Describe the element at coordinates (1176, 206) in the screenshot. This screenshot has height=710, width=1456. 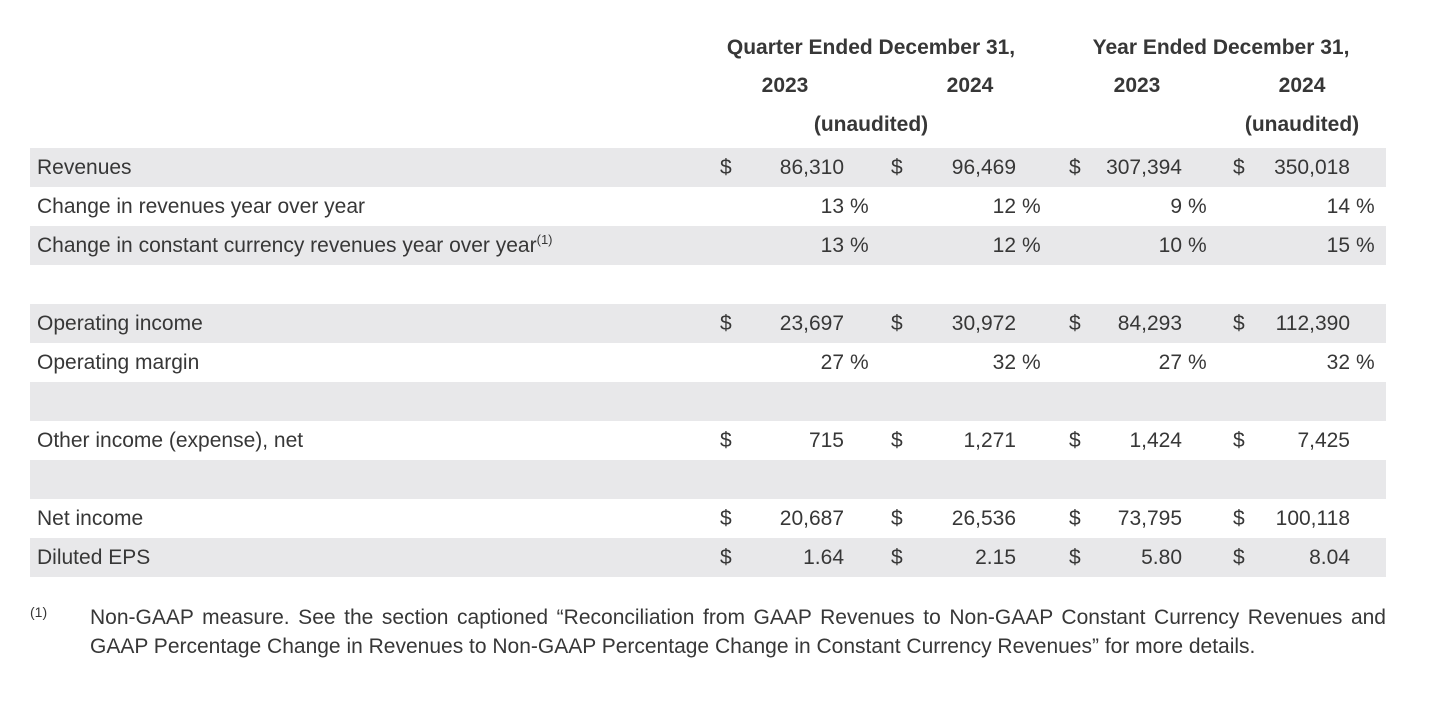
I see `value-cell: 9` at that location.